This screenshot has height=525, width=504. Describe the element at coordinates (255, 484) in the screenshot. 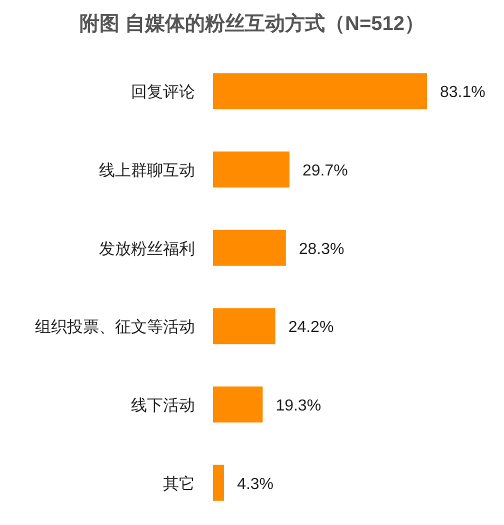

I see `data-label: 4.3%` at that location.